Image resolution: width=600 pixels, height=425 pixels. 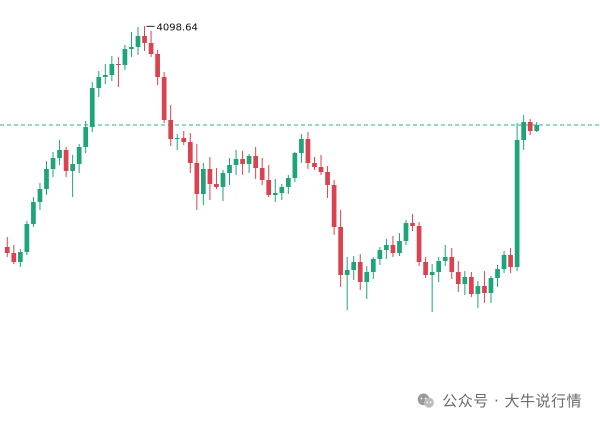 I want to click on wechat-icon, so click(x=426, y=400).